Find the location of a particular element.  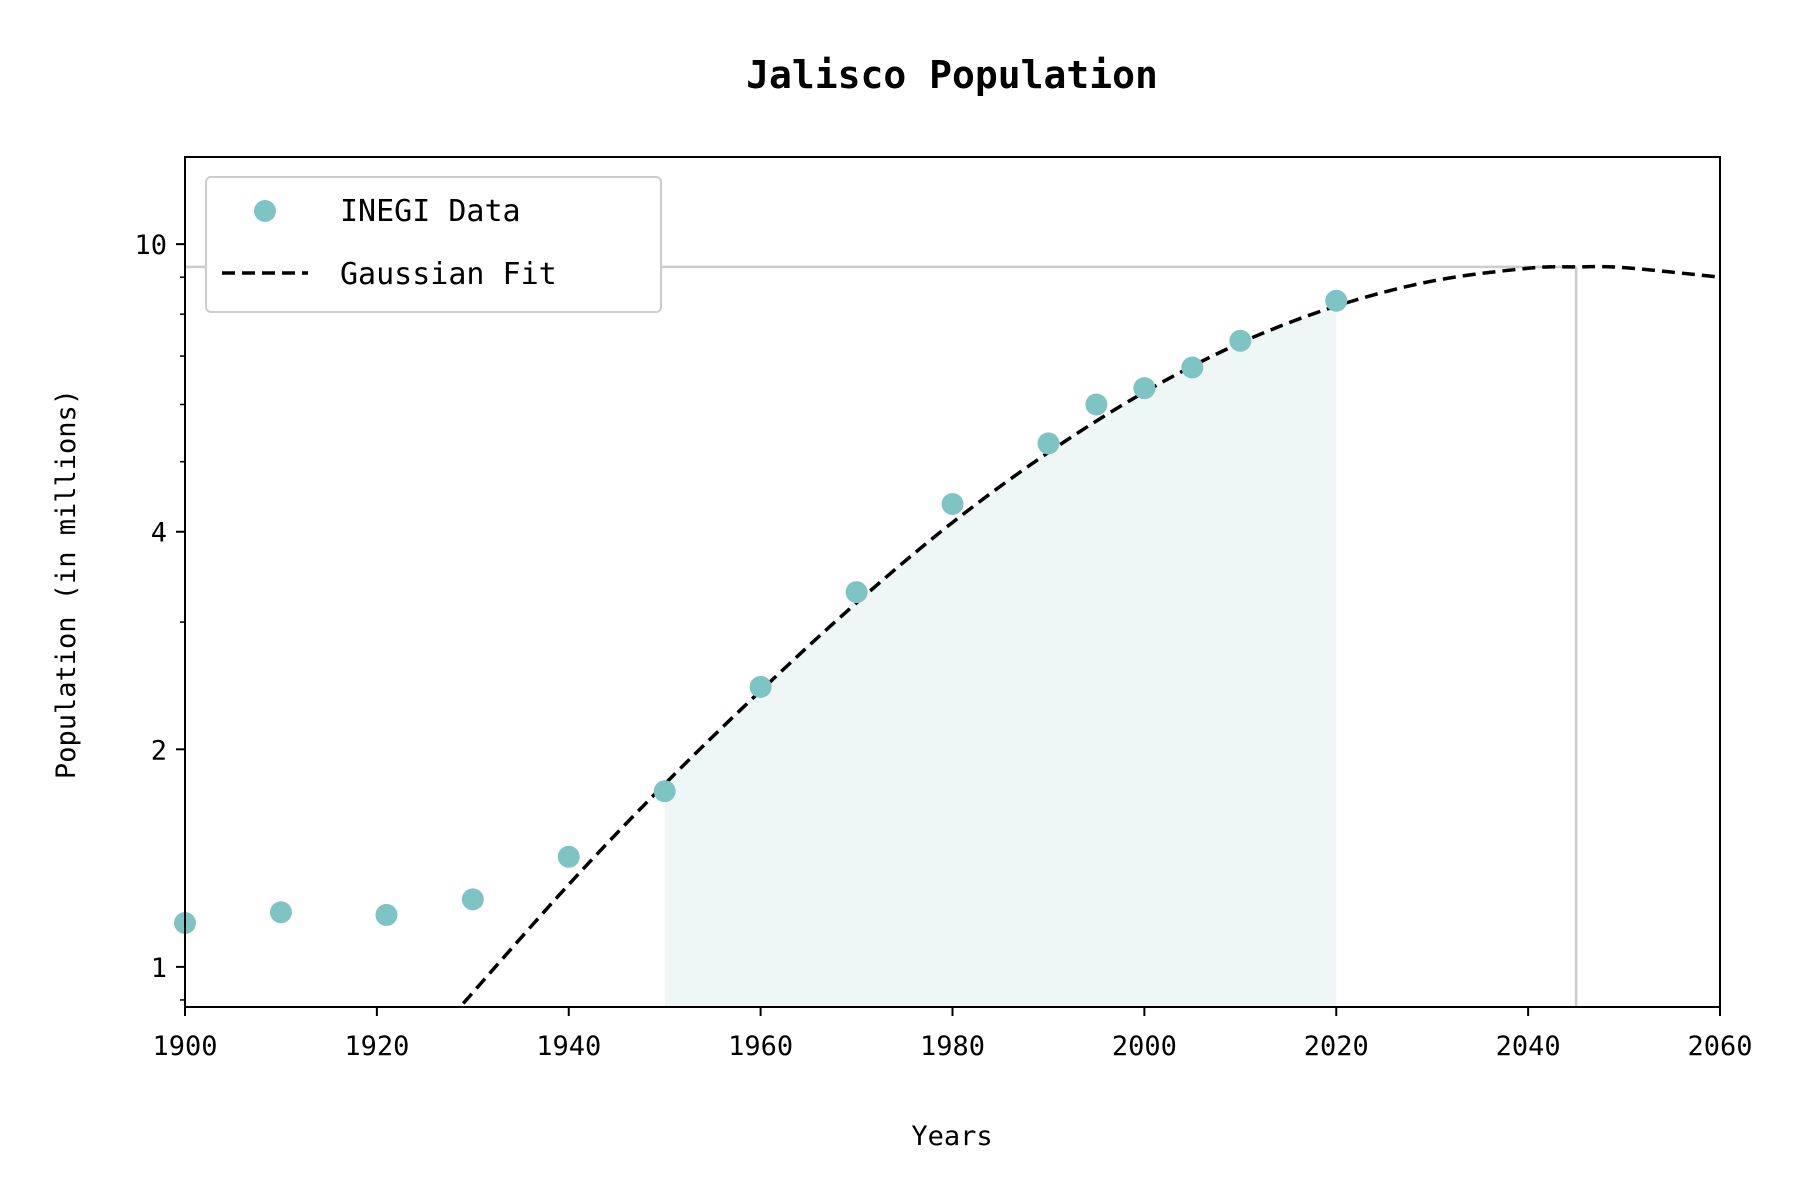

legend: INEGI Data Gaussian Fit is located at coordinates (433, 244).